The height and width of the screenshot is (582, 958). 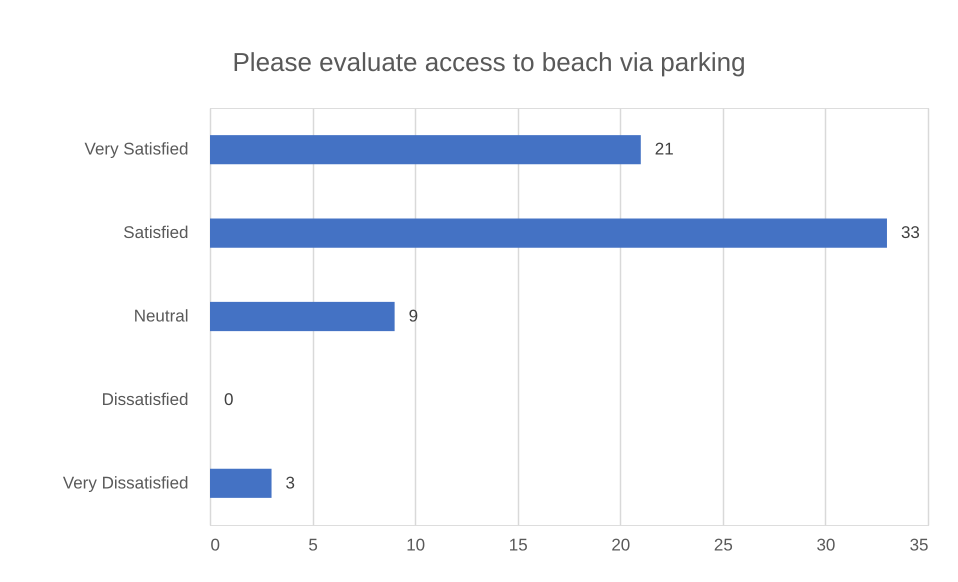 I want to click on x-tick-label: 30, so click(x=826, y=545).